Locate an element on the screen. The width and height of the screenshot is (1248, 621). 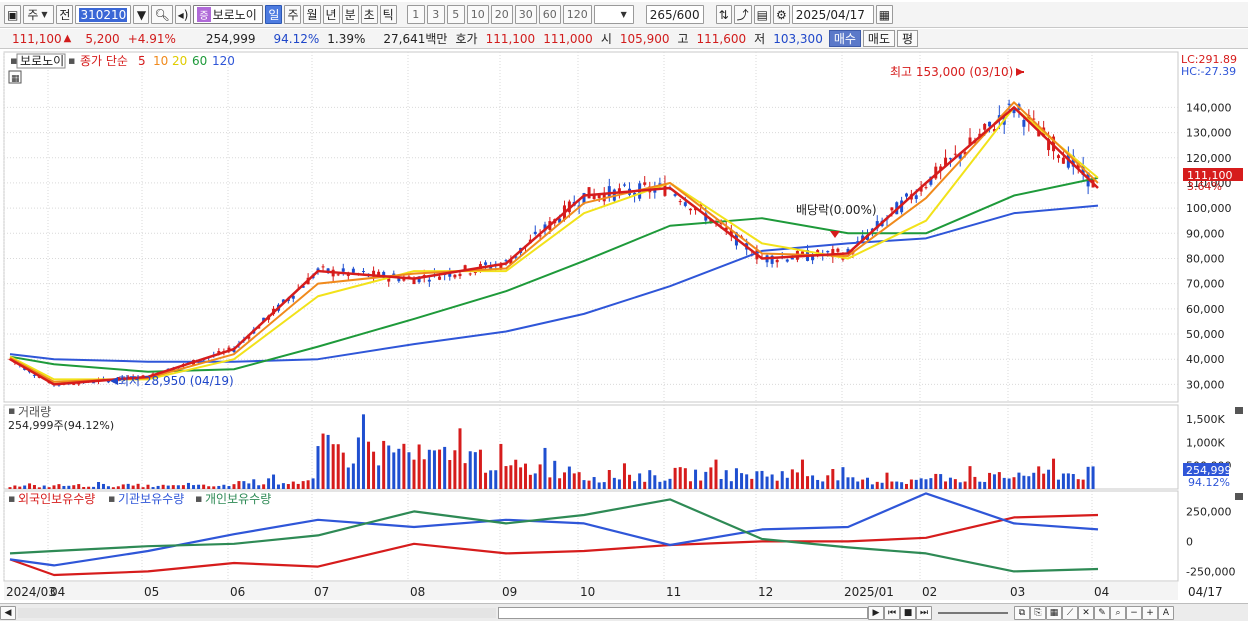
cross-icon: ✕ is located at coordinates (1086, 612).